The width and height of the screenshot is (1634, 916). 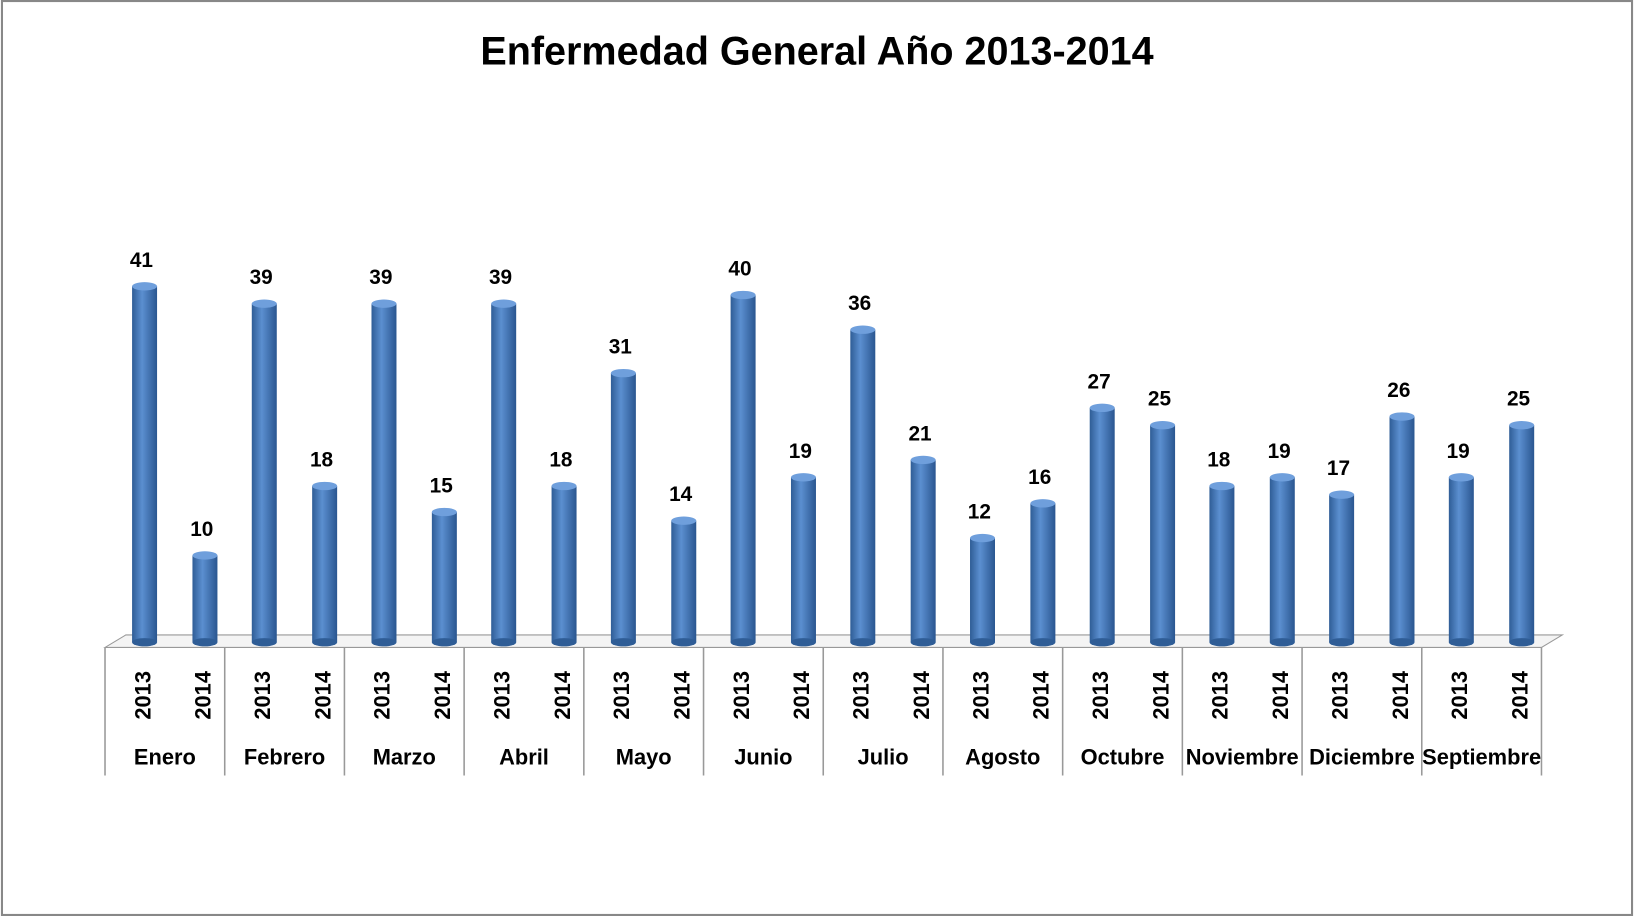 What do you see at coordinates (681, 494) in the screenshot?
I see `data-label: 14` at bounding box center [681, 494].